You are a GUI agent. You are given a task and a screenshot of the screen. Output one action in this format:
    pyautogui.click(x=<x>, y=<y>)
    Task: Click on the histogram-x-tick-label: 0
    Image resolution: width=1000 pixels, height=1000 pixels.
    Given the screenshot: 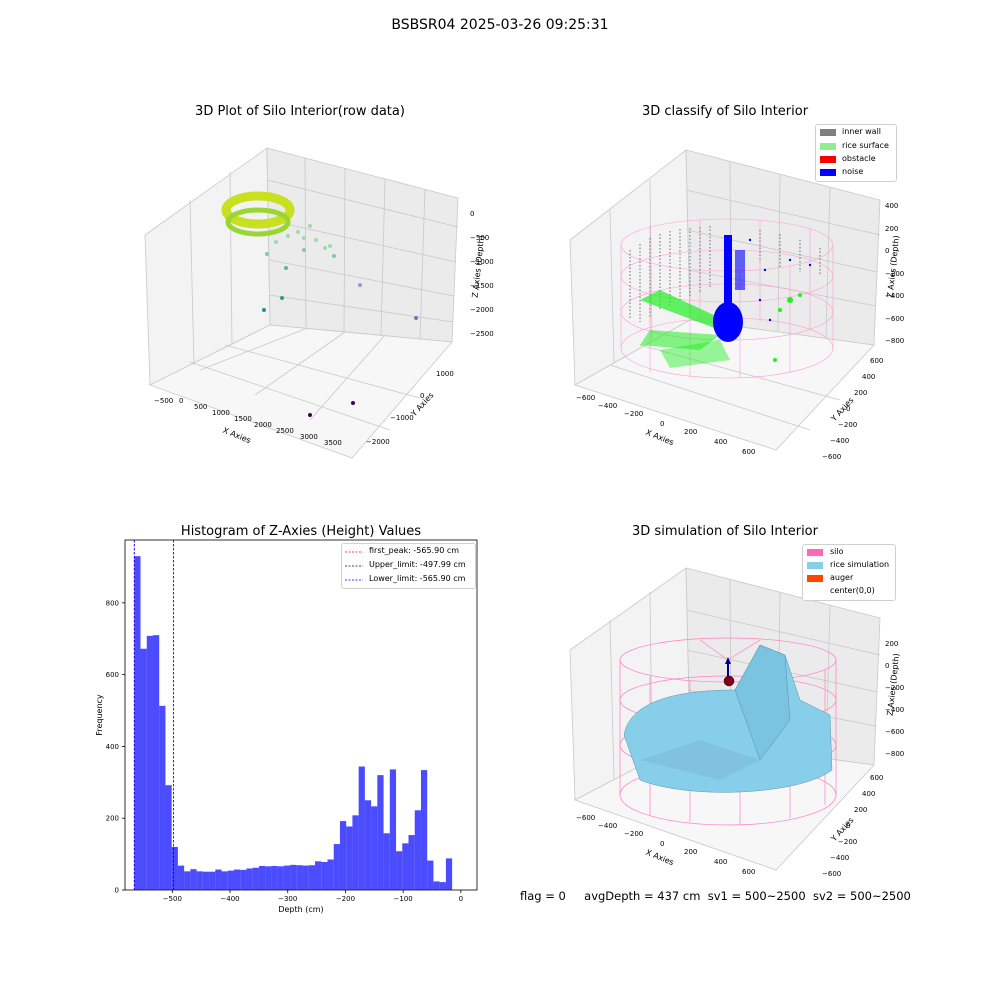 What is the action you would take?
    pyautogui.click(x=461, y=899)
    